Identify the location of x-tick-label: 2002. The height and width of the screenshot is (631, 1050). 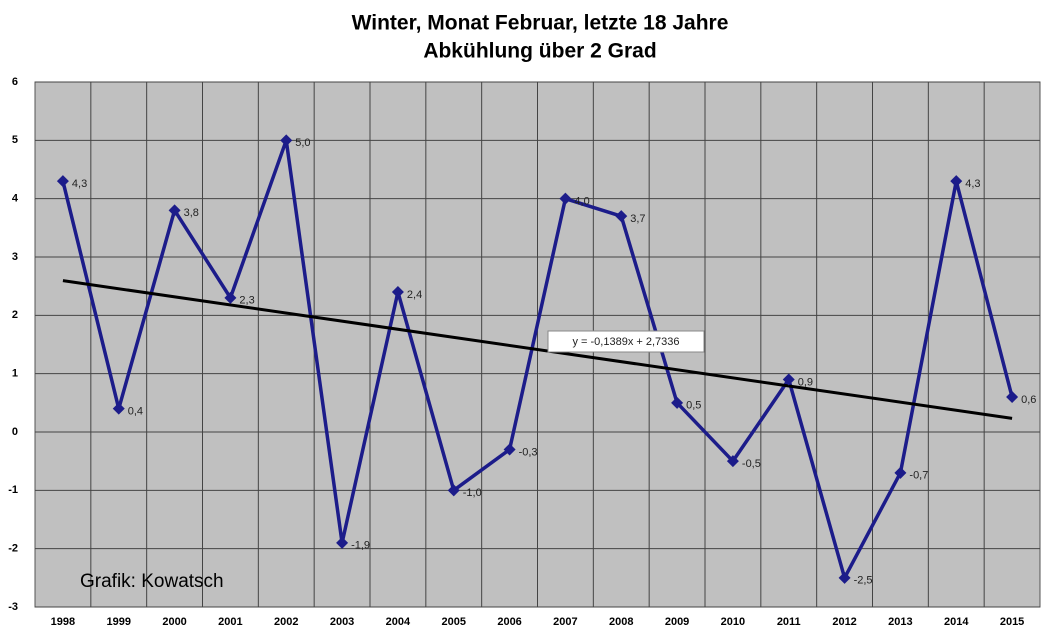
(286, 622).